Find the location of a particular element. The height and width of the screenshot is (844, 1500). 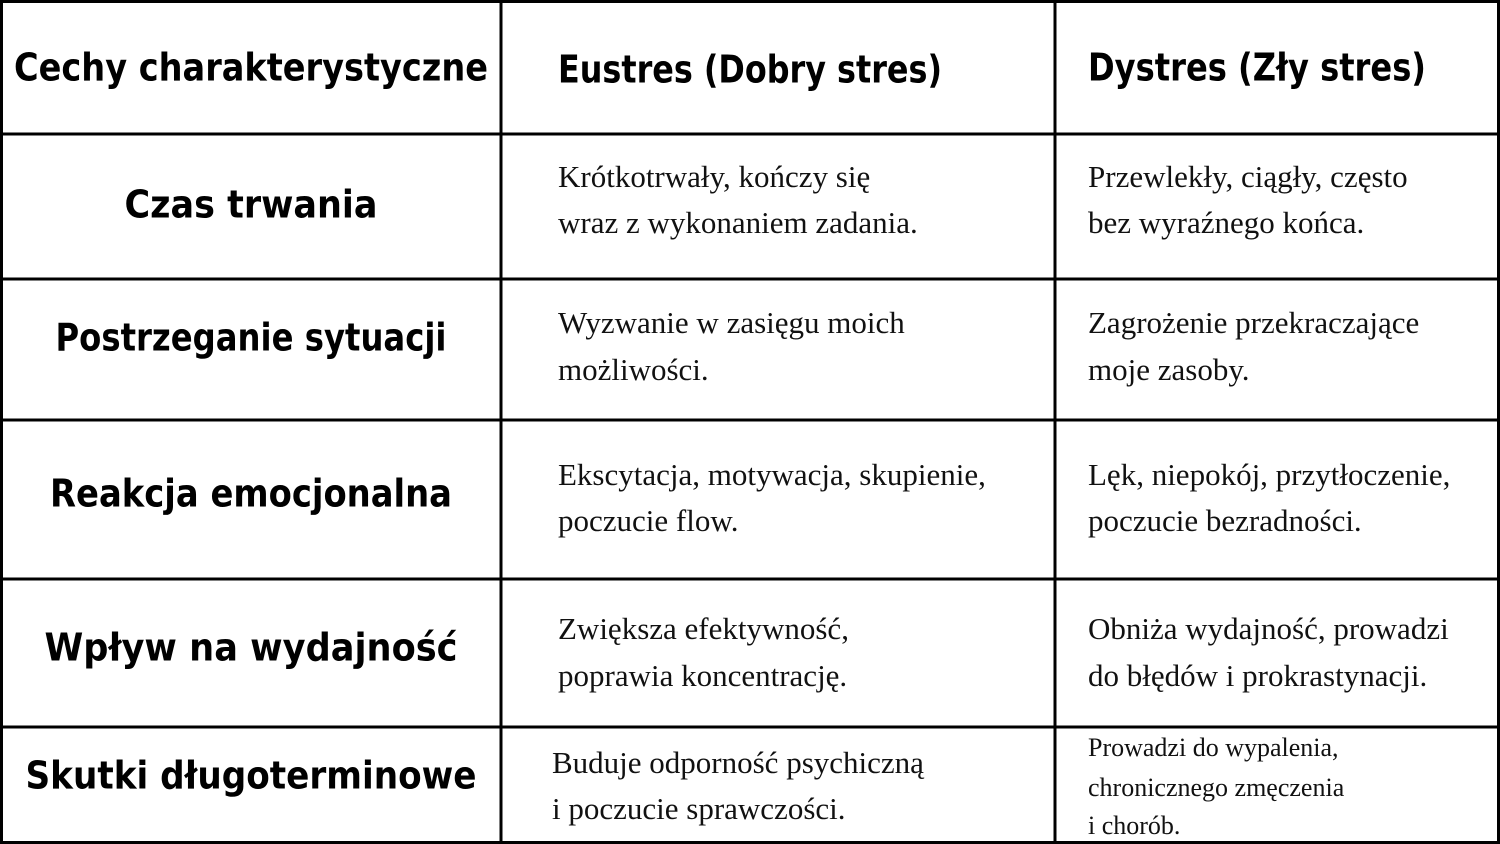

header-cell: Dystres (Zły stres) is located at coordinates (1257, 68).